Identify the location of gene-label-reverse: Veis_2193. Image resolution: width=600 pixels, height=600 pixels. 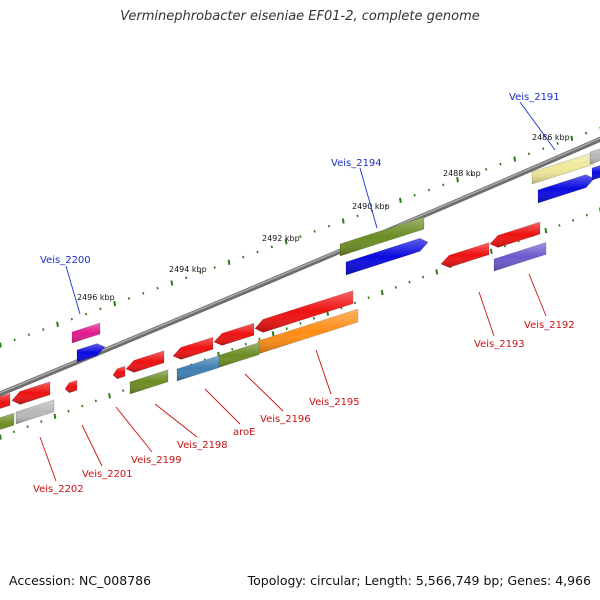
(499, 344).